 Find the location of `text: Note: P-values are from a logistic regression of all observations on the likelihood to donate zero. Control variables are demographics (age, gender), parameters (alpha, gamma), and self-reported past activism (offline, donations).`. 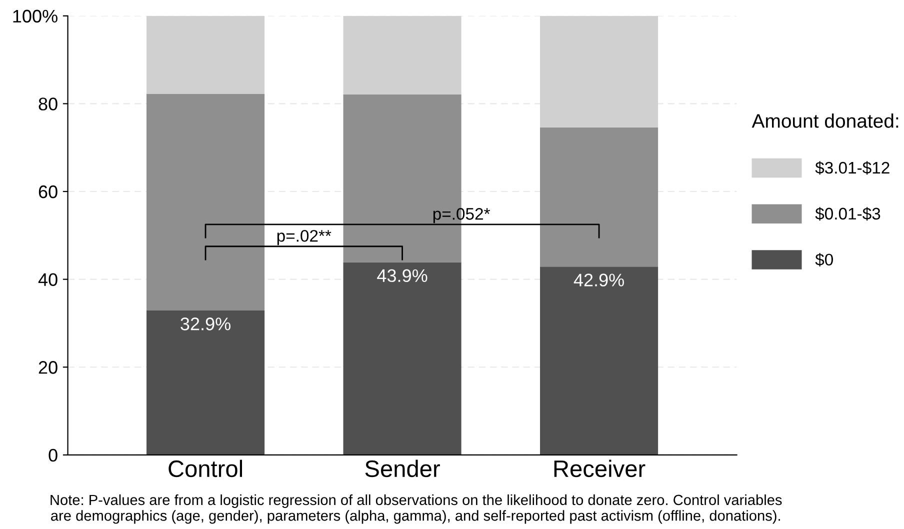

text: Note: P-values are from a logistic regression of all observations on the likelihood to donate zero. Control variables are demographics (age, gender), parameters (alpha, gamma), and self-reported past activism (offline, donations). is located at coordinates (416, 509).